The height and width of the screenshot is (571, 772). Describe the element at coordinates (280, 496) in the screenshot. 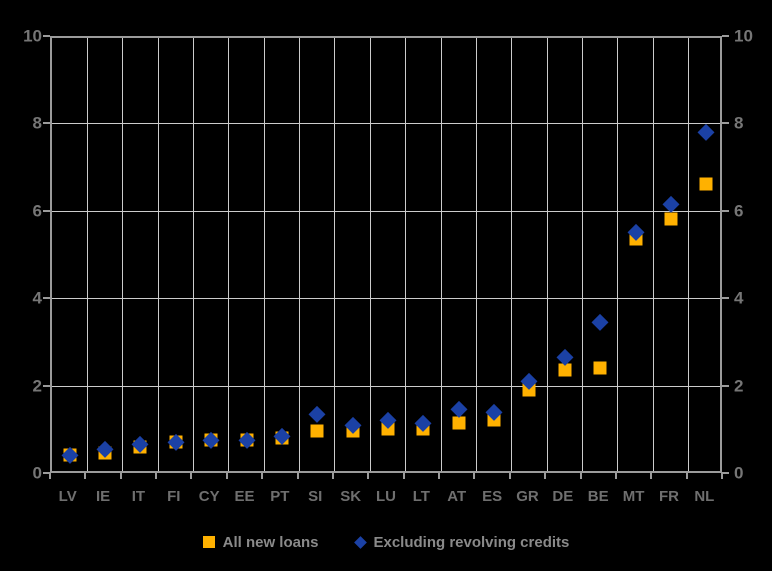

I see `x-tick-label: PT` at that location.